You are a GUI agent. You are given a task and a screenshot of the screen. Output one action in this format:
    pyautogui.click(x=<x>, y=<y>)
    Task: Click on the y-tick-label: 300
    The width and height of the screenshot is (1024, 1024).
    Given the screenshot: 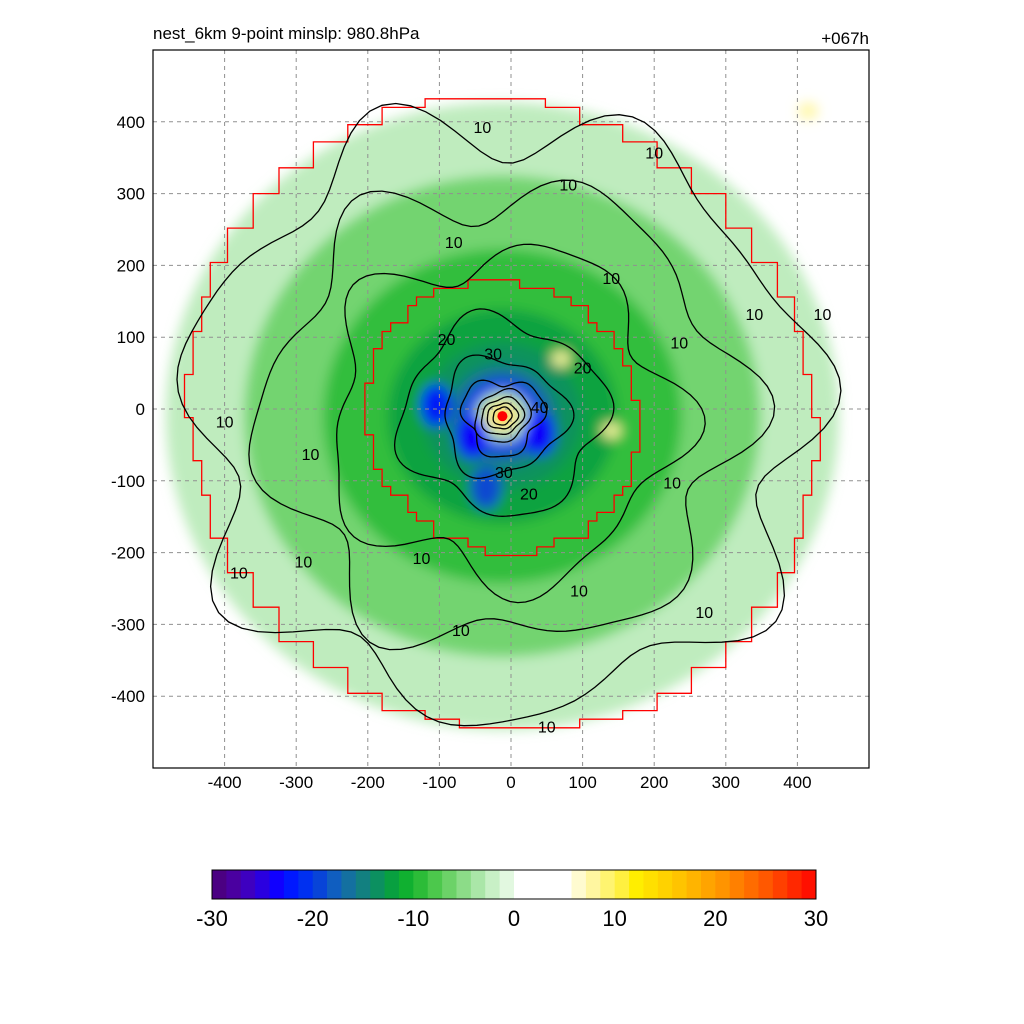 What is the action you would take?
    pyautogui.click(x=131, y=194)
    